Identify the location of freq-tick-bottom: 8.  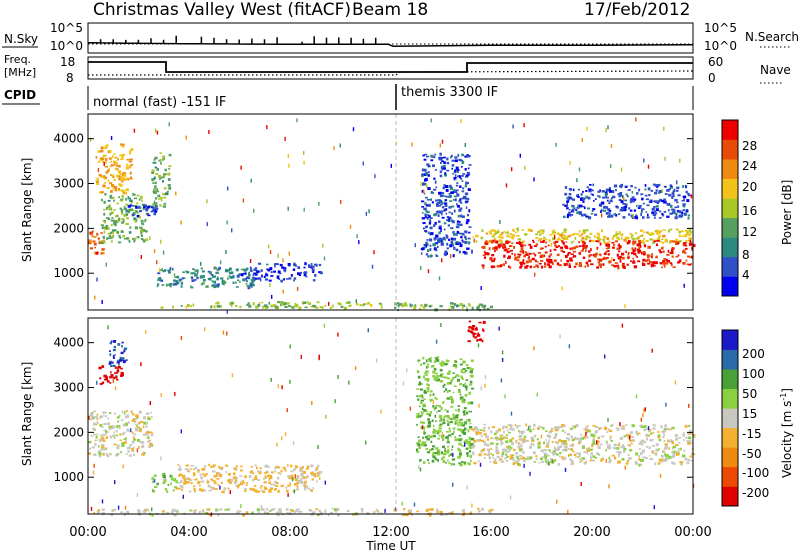
(70, 78).